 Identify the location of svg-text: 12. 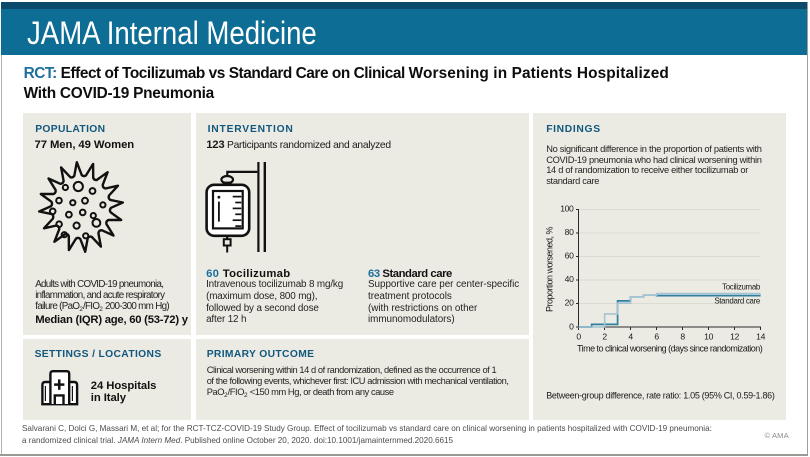
(734, 337).